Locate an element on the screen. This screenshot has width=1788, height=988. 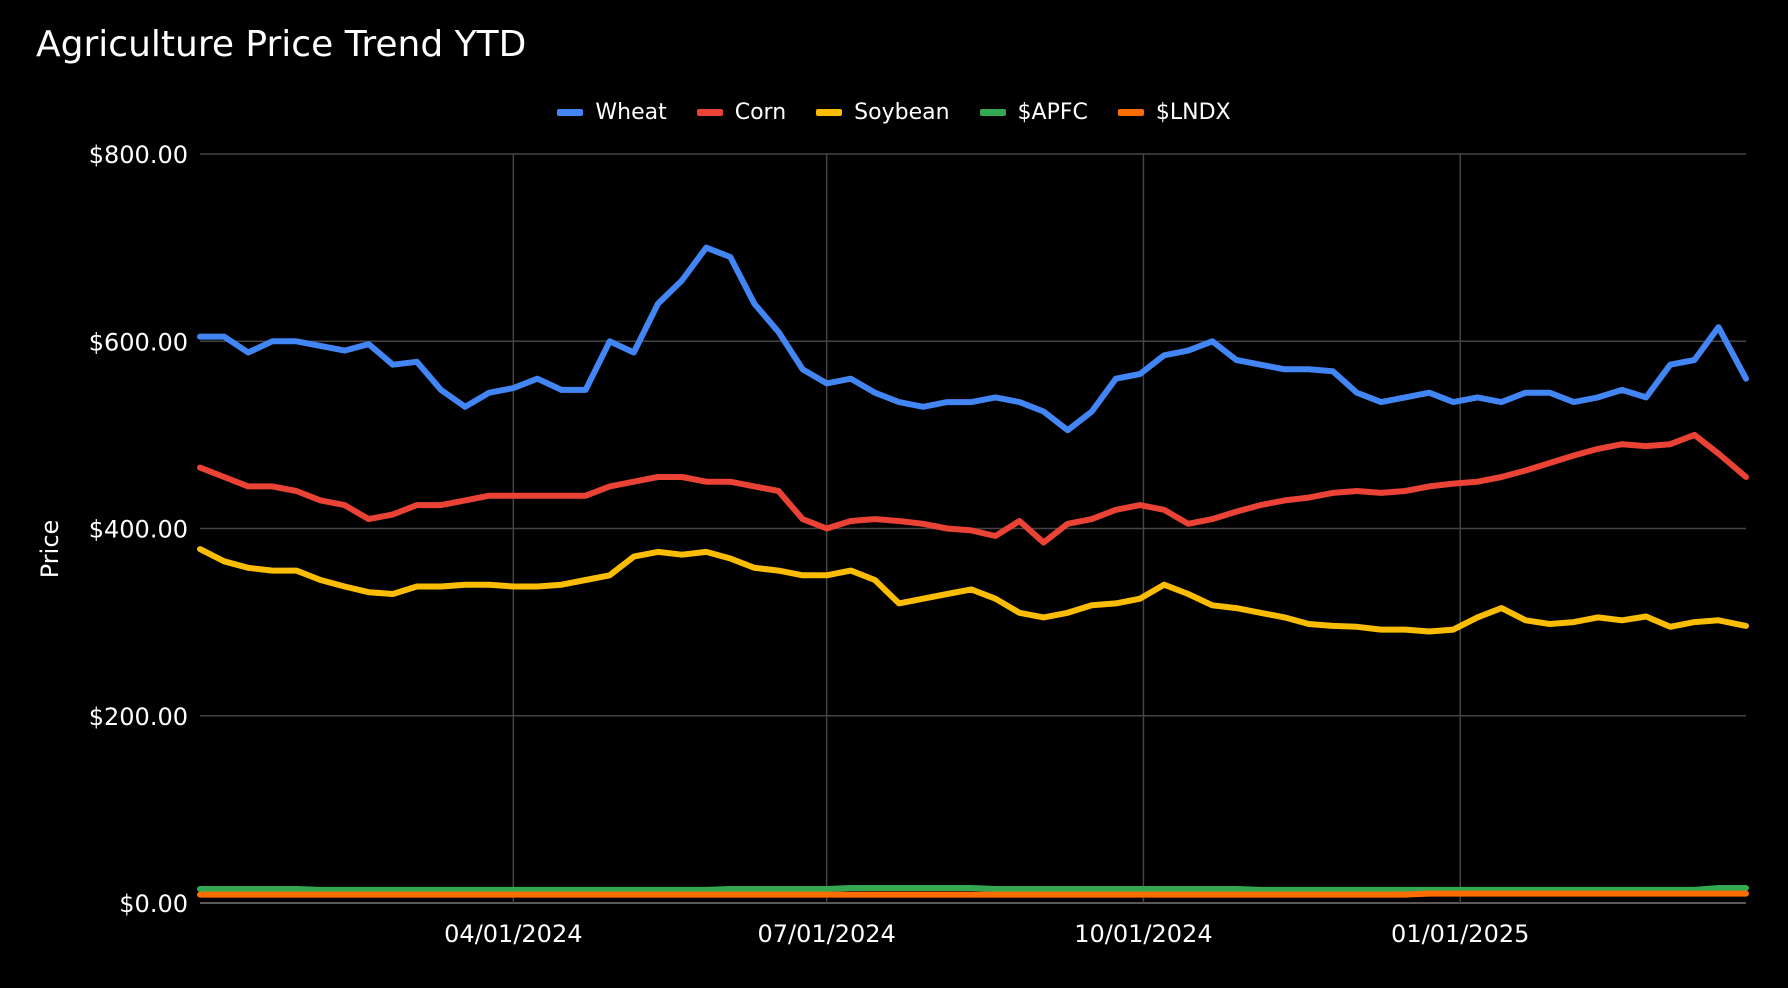
y-axis-title: Price is located at coordinates (50, 549).